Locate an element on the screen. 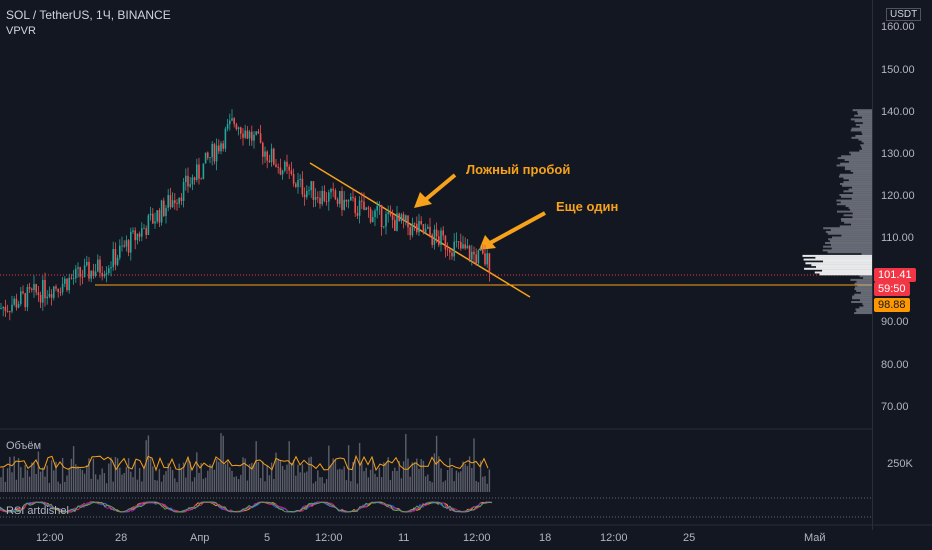 Image resolution: width=932 pixels, height=550 pixels. volume-axis-tick: 250K is located at coordinates (900, 464).